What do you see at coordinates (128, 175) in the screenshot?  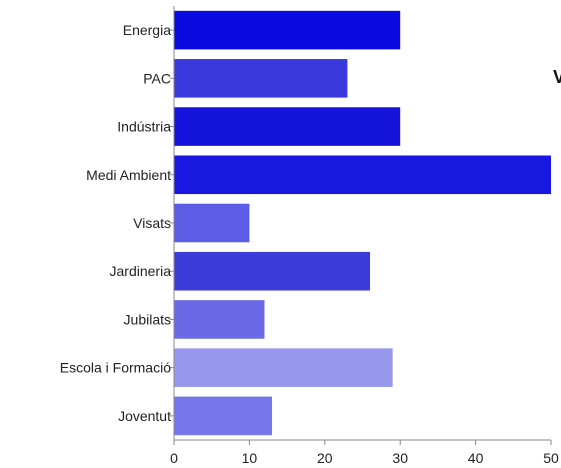 I see `category-label-3: Medi Ambient` at bounding box center [128, 175].